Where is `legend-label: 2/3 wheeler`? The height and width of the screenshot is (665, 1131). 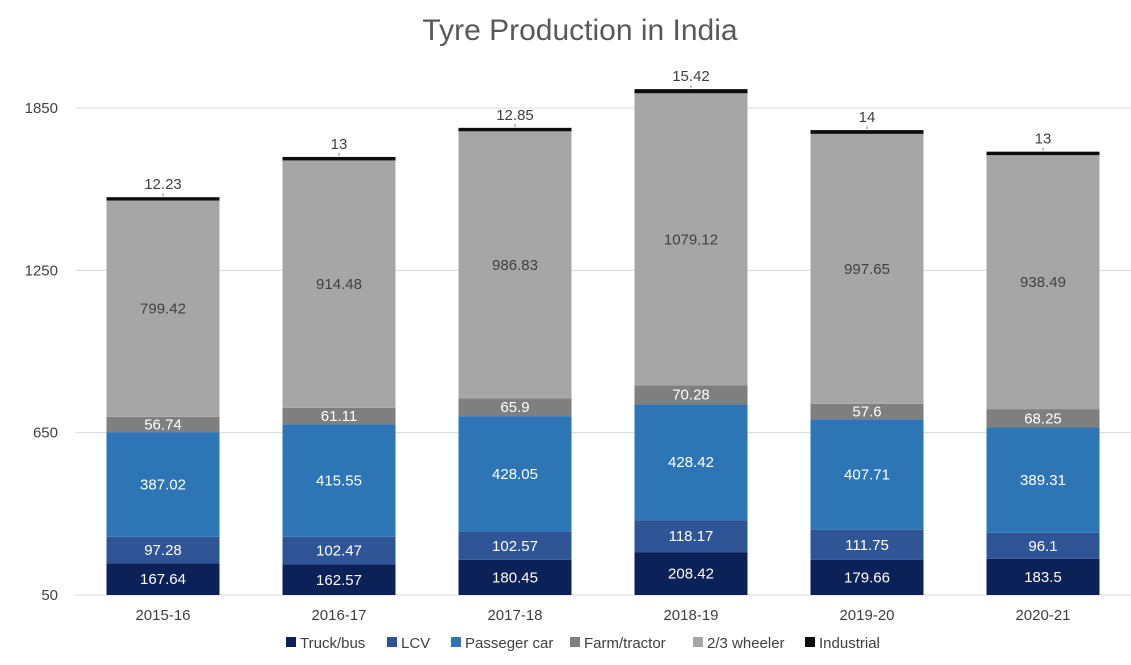
legend-label: 2/3 wheeler is located at coordinates (746, 643).